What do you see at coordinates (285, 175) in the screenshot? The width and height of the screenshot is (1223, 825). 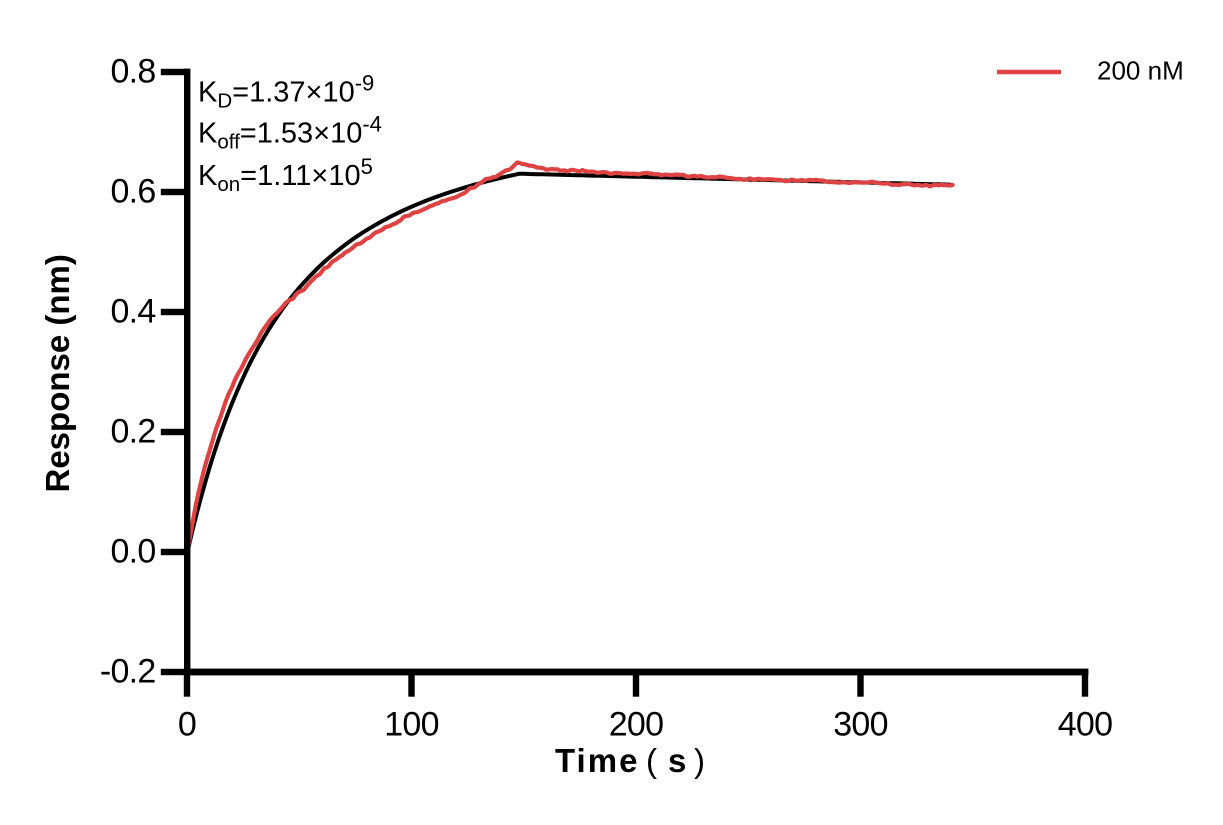 I see `svg-text: Kon=1.11×105` at bounding box center [285, 175].